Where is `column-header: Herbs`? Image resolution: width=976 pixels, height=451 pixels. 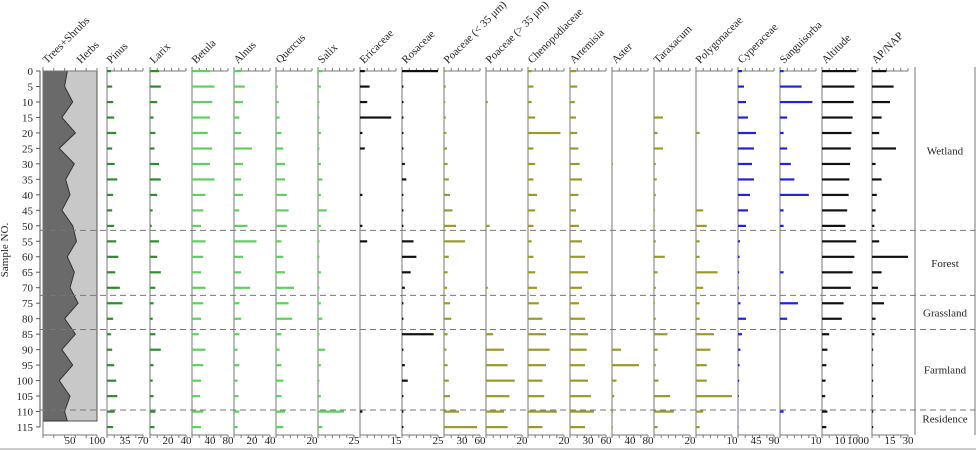
column-header: Herbs is located at coordinates (88, 52).